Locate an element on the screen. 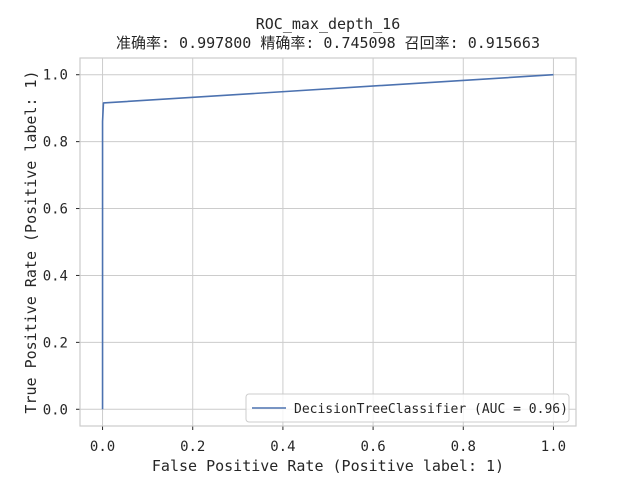 The width and height of the screenshot is (640, 480). y-tick-label: 0.2 is located at coordinates (55, 343).